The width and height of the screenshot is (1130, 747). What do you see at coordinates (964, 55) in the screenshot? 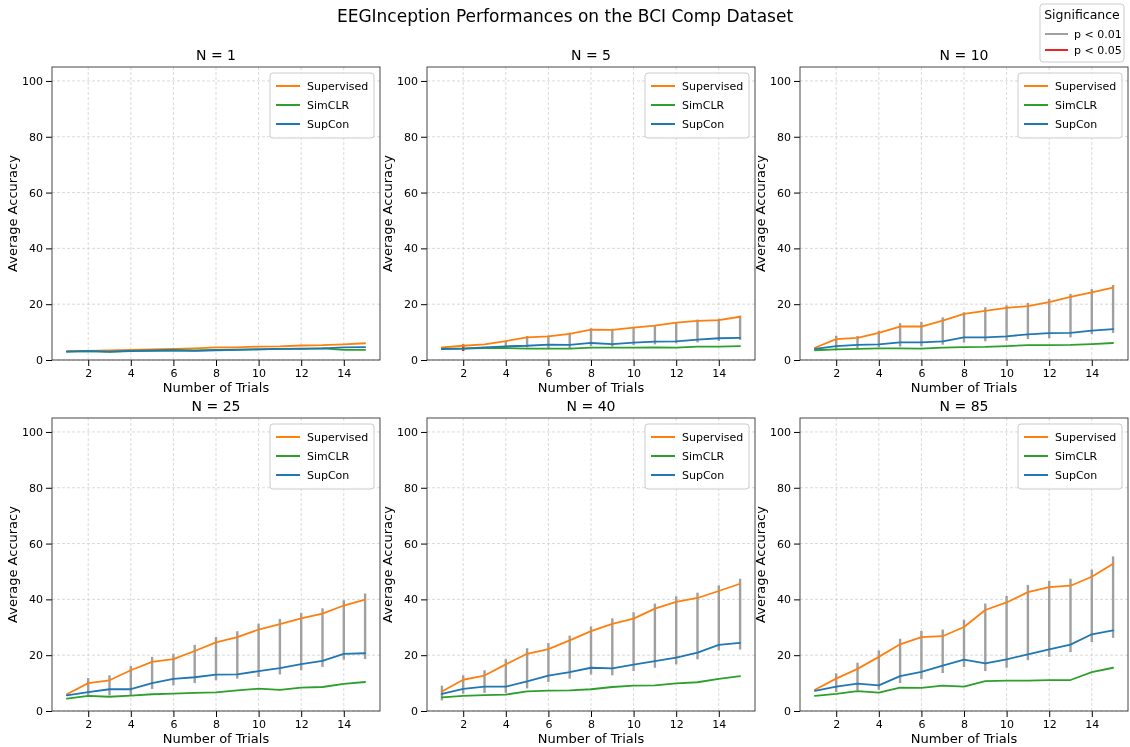
I see `chart-title: N = 10` at bounding box center [964, 55].